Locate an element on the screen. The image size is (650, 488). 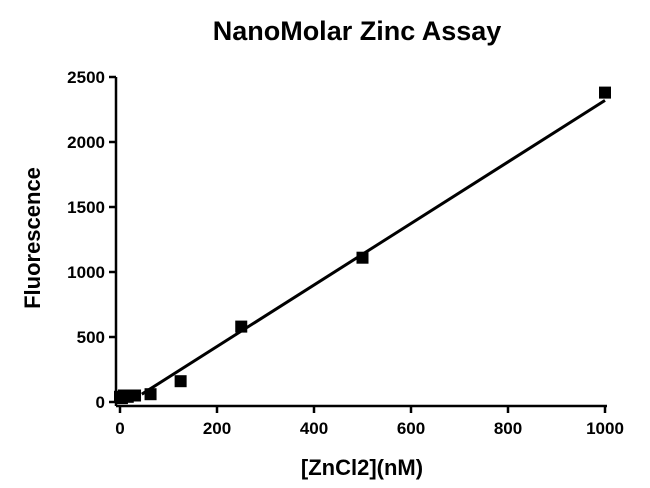
x-tick-label: 800 is located at coordinates (508, 428).